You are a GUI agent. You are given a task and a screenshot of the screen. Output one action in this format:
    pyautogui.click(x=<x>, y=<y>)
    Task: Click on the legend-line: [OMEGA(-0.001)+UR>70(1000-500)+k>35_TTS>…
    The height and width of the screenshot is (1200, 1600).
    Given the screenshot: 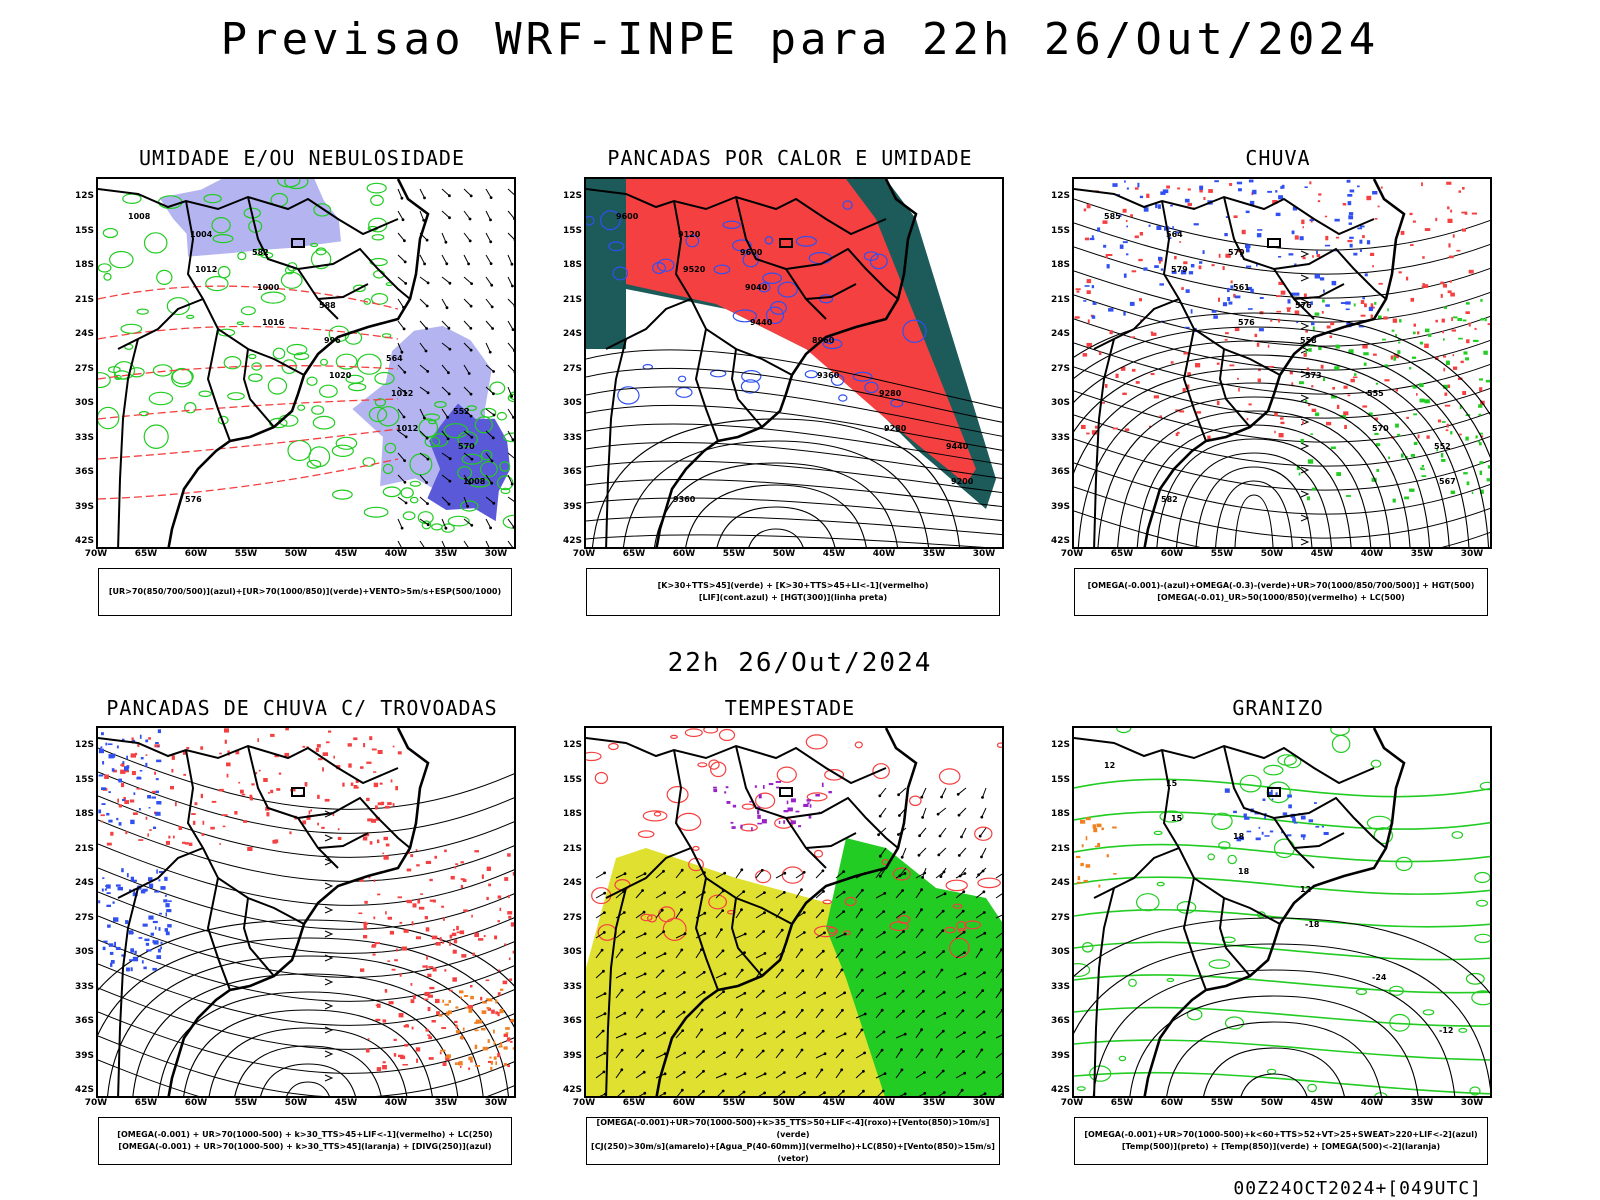 What is the action you would take?
    pyautogui.click(x=793, y=1128)
    